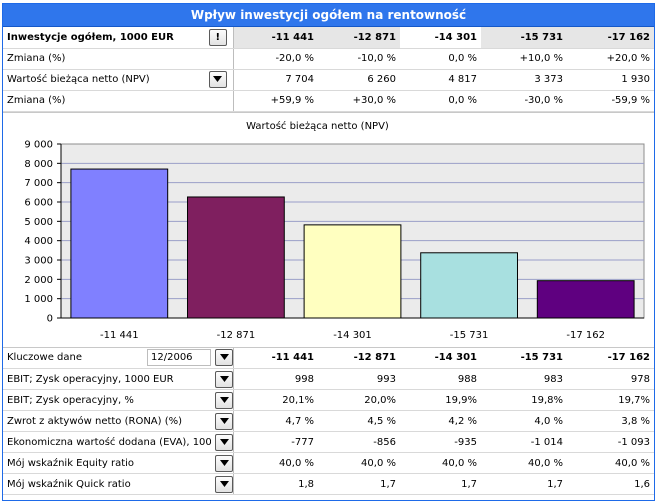  I want to click on info-button: !, so click(217, 37).